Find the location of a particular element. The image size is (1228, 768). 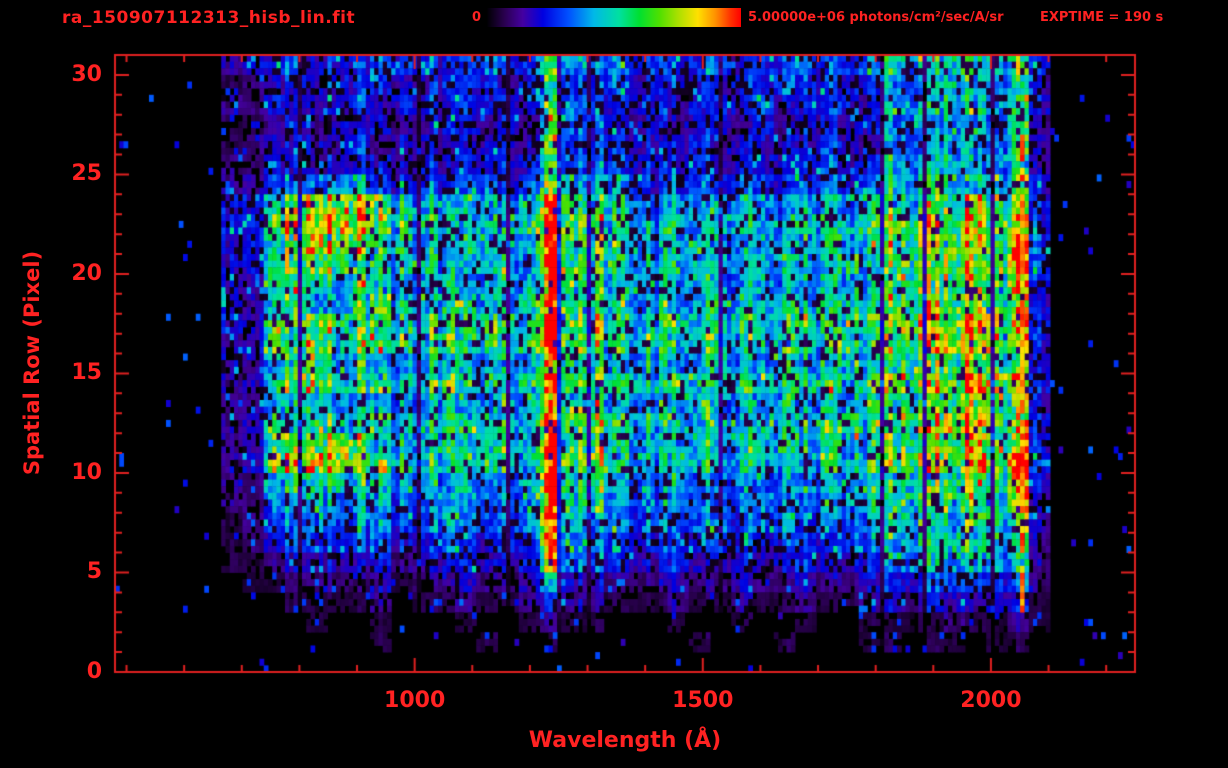

y-tick-label-30: 30 is located at coordinates (86, 74).